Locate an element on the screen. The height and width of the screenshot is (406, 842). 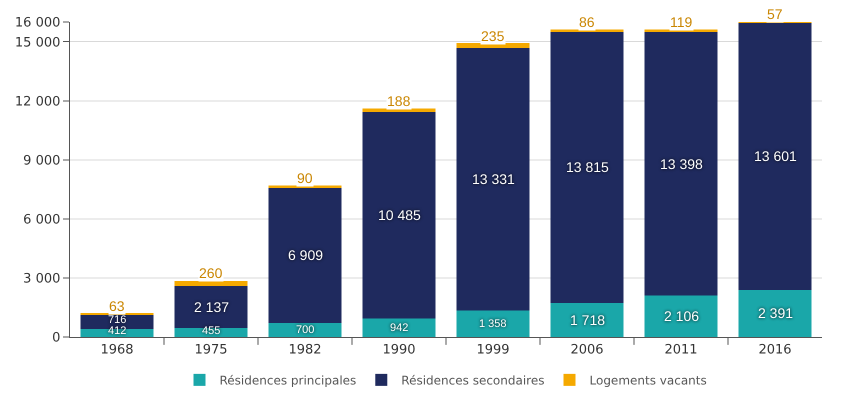
y-tick-label: 16 000 is located at coordinates (37, 23).